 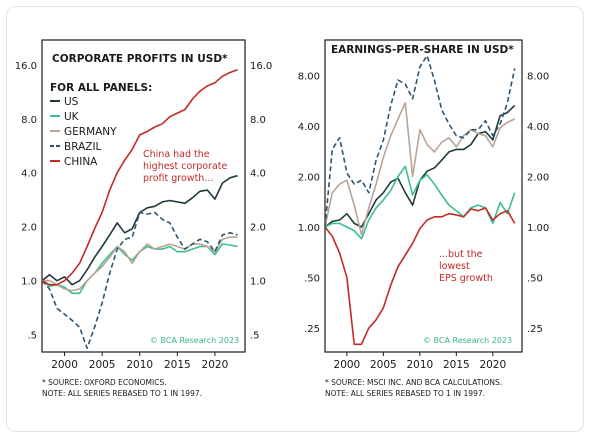 I want to click on left-x-axis: 2000 2005 2010 2015 2020, so click(x=139, y=361).